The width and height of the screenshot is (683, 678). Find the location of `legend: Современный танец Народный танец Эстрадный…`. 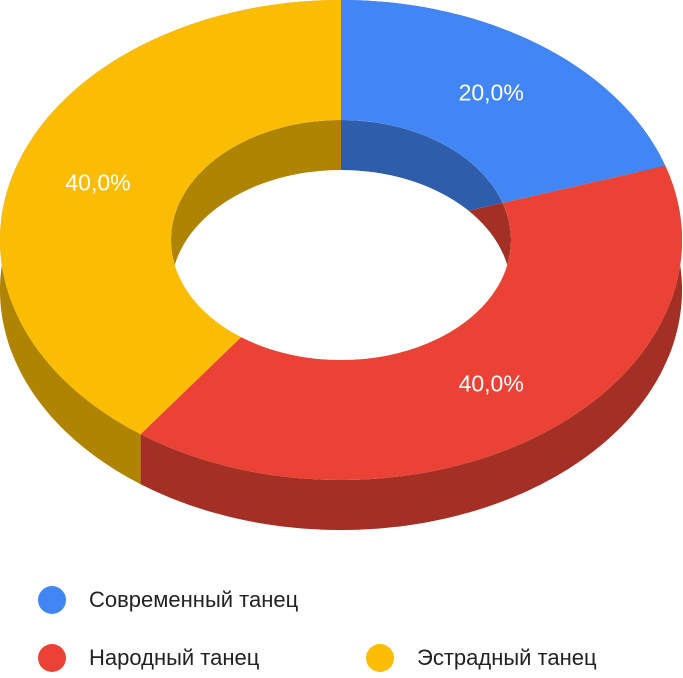

legend: Современный танец Народный танец Эстрадный… is located at coordinates (317, 629).